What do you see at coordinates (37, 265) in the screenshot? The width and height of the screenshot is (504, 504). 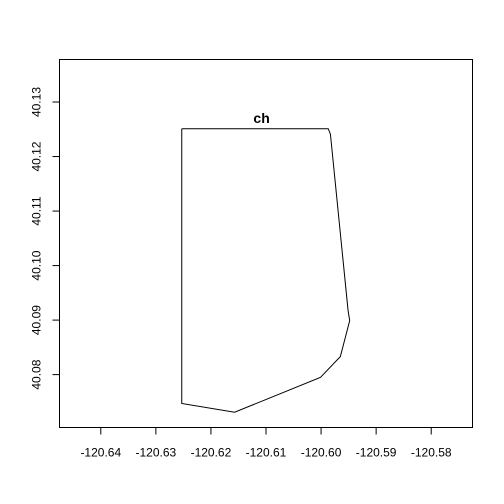 I see `y-tick-label: 40.10` at bounding box center [37, 265].